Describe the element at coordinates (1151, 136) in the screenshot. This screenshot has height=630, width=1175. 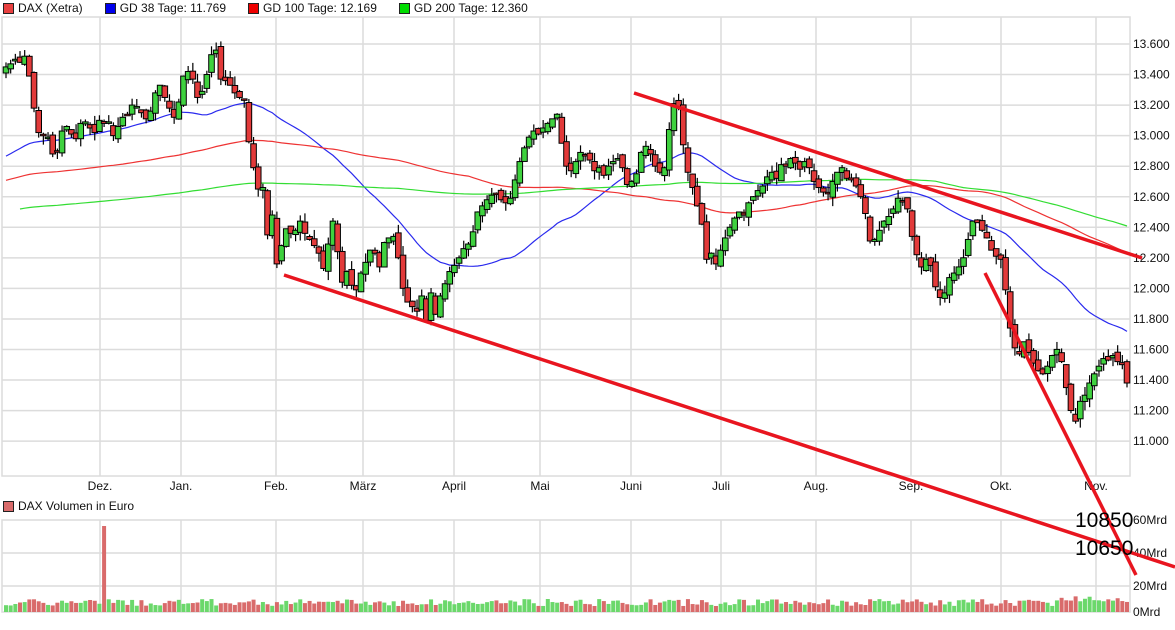
I see `y-tick-label: 13.000` at that location.